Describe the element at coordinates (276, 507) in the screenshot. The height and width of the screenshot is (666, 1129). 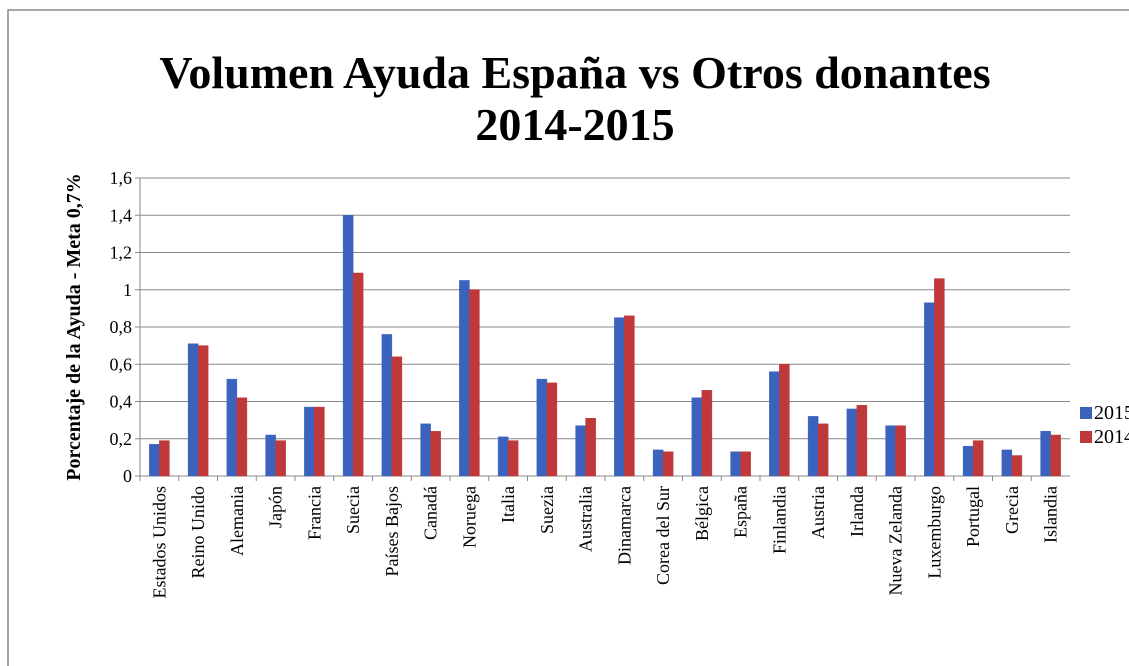
I see `x-tick-label: Japón` at that location.